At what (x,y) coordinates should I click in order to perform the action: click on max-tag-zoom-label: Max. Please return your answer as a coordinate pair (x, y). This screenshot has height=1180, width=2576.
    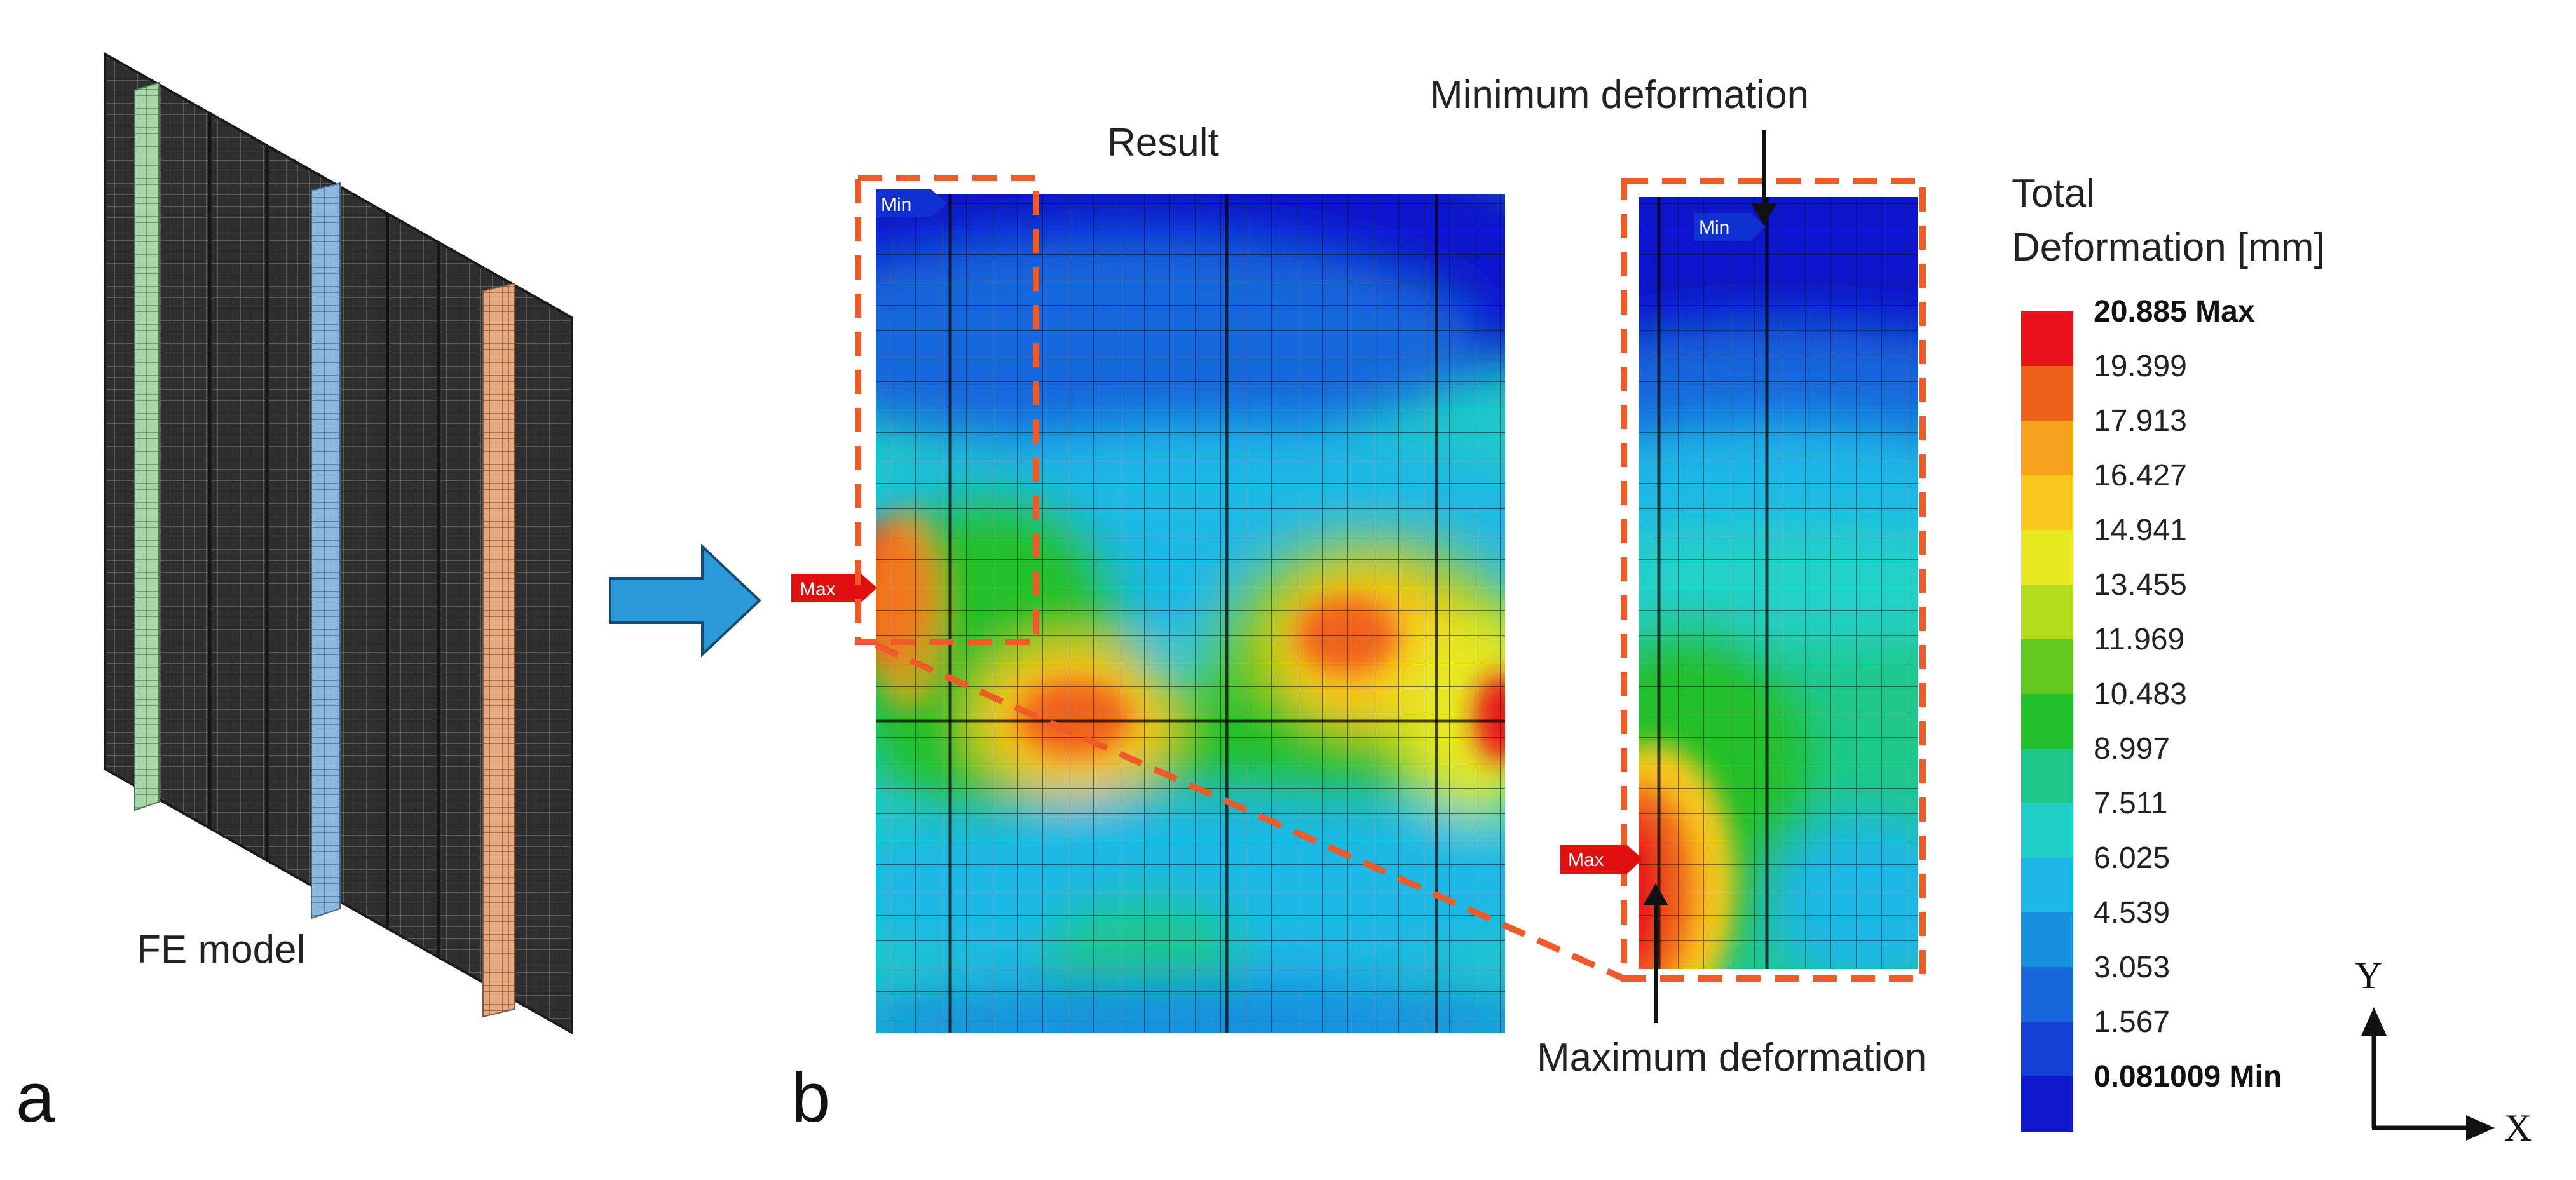
    Looking at the image, I should click on (1586, 860).